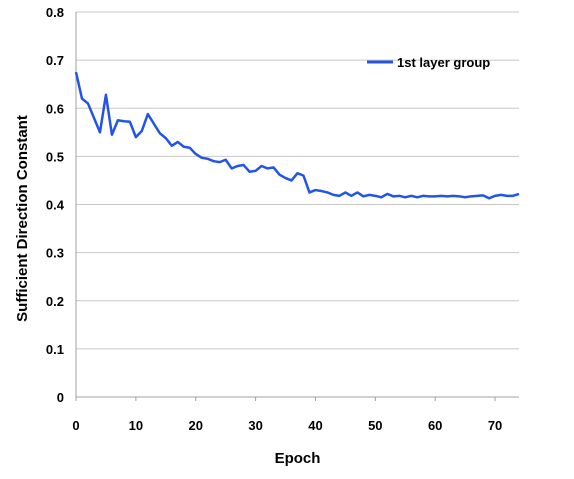 This screenshot has width=574, height=479. I want to click on y-tick-label: 0.6, so click(55, 108).